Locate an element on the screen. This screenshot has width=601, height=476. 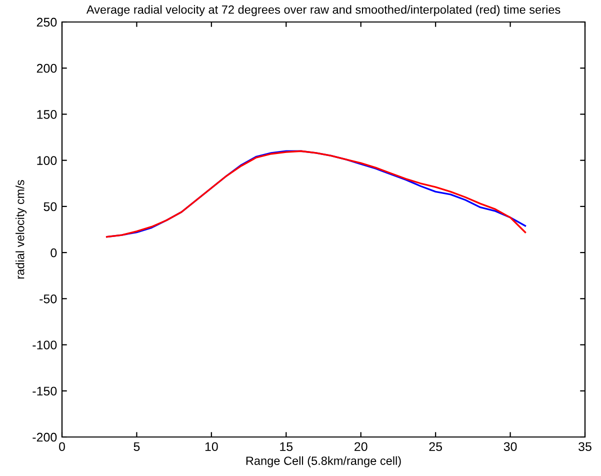
y-tick-label: 250 is located at coordinates (46, 22).